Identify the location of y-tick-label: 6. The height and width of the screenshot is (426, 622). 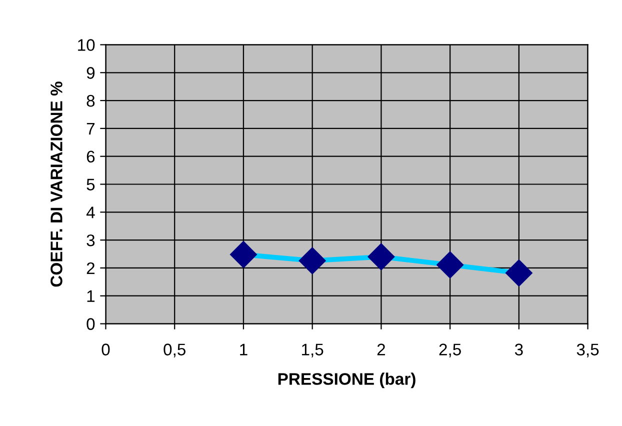
(90, 156).